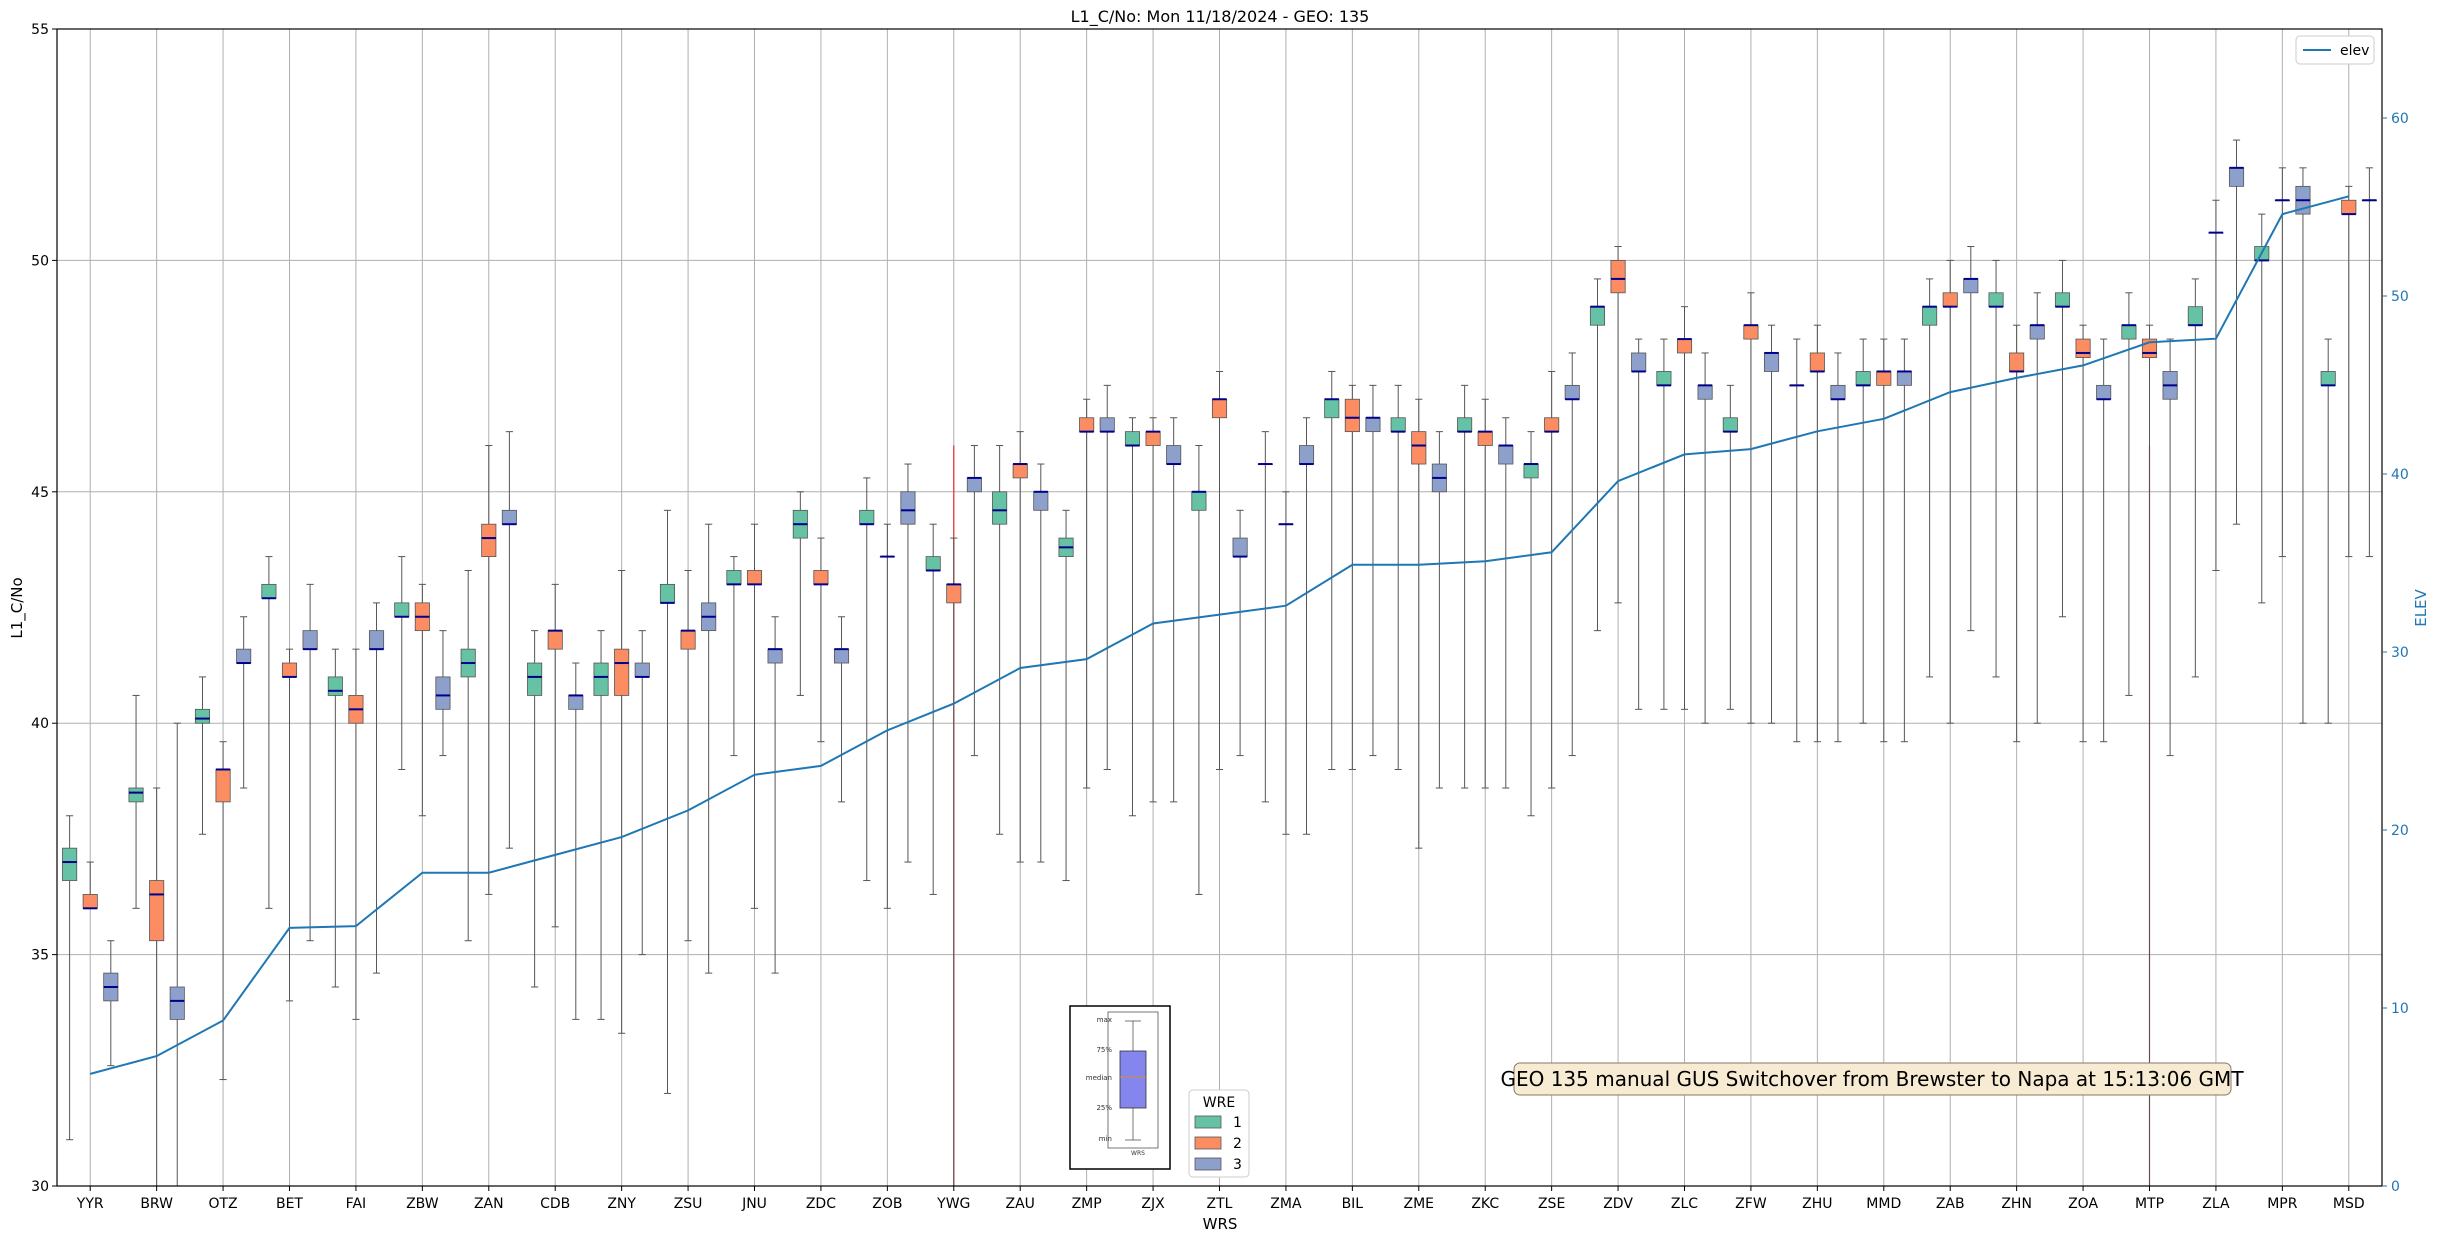 Image resolution: width=2439 pixels, height=1238 pixels. I want to click on x-tick-label: ZKC, so click(1485, 1204).